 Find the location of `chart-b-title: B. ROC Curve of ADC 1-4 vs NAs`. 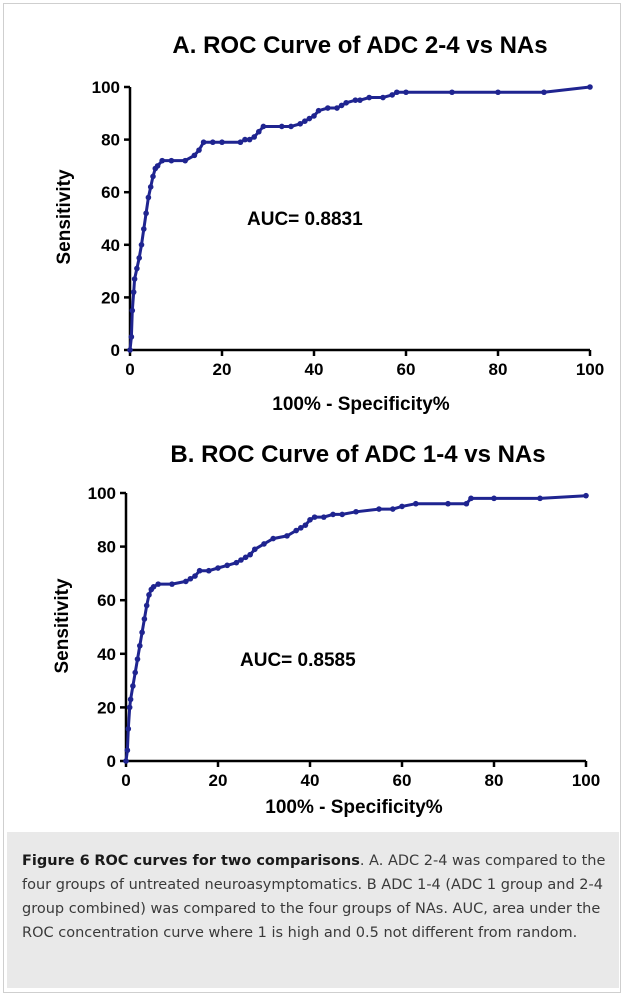

chart-b-title: B. ROC Curve of ADC 1-4 vs NAs is located at coordinates (357, 454).